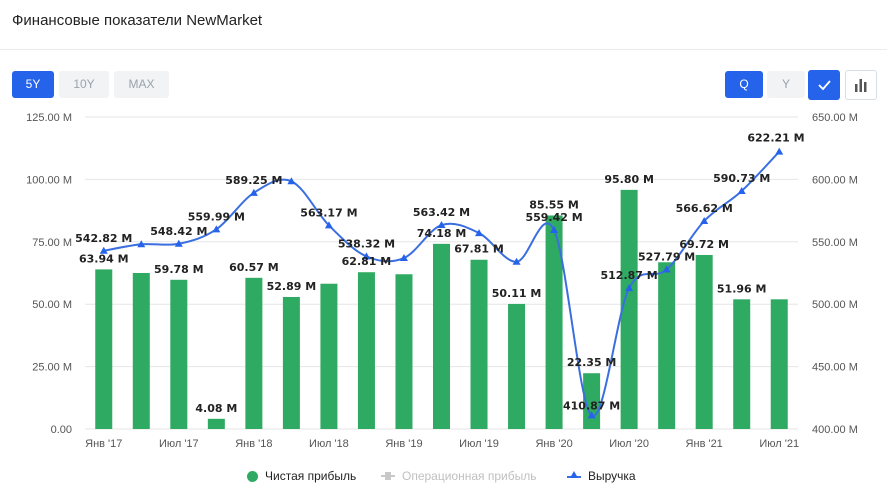 The height and width of the screenshot is (498, 887). What do you see at coordinates (292, 286) in the screenshot?
I see `bar-data-label: 52.89 M` at bounding box center [292, 286].